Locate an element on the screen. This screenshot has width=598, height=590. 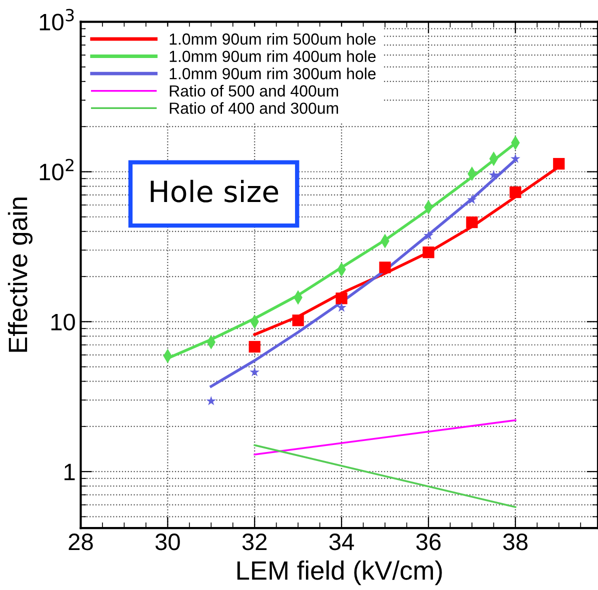
x-tick-label: 34 is located at coordinates (341, 542).